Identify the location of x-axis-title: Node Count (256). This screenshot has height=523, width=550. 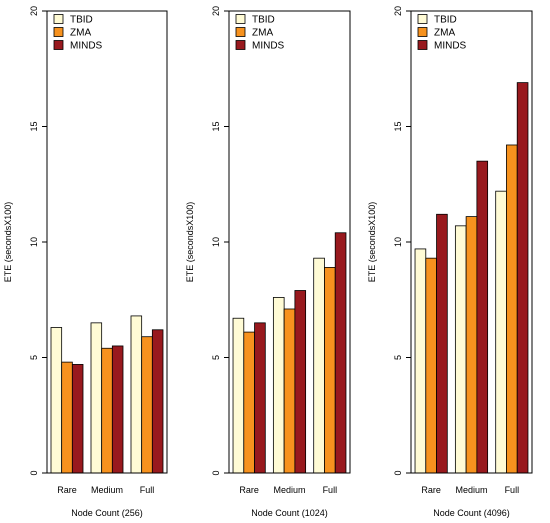
(107, 513).